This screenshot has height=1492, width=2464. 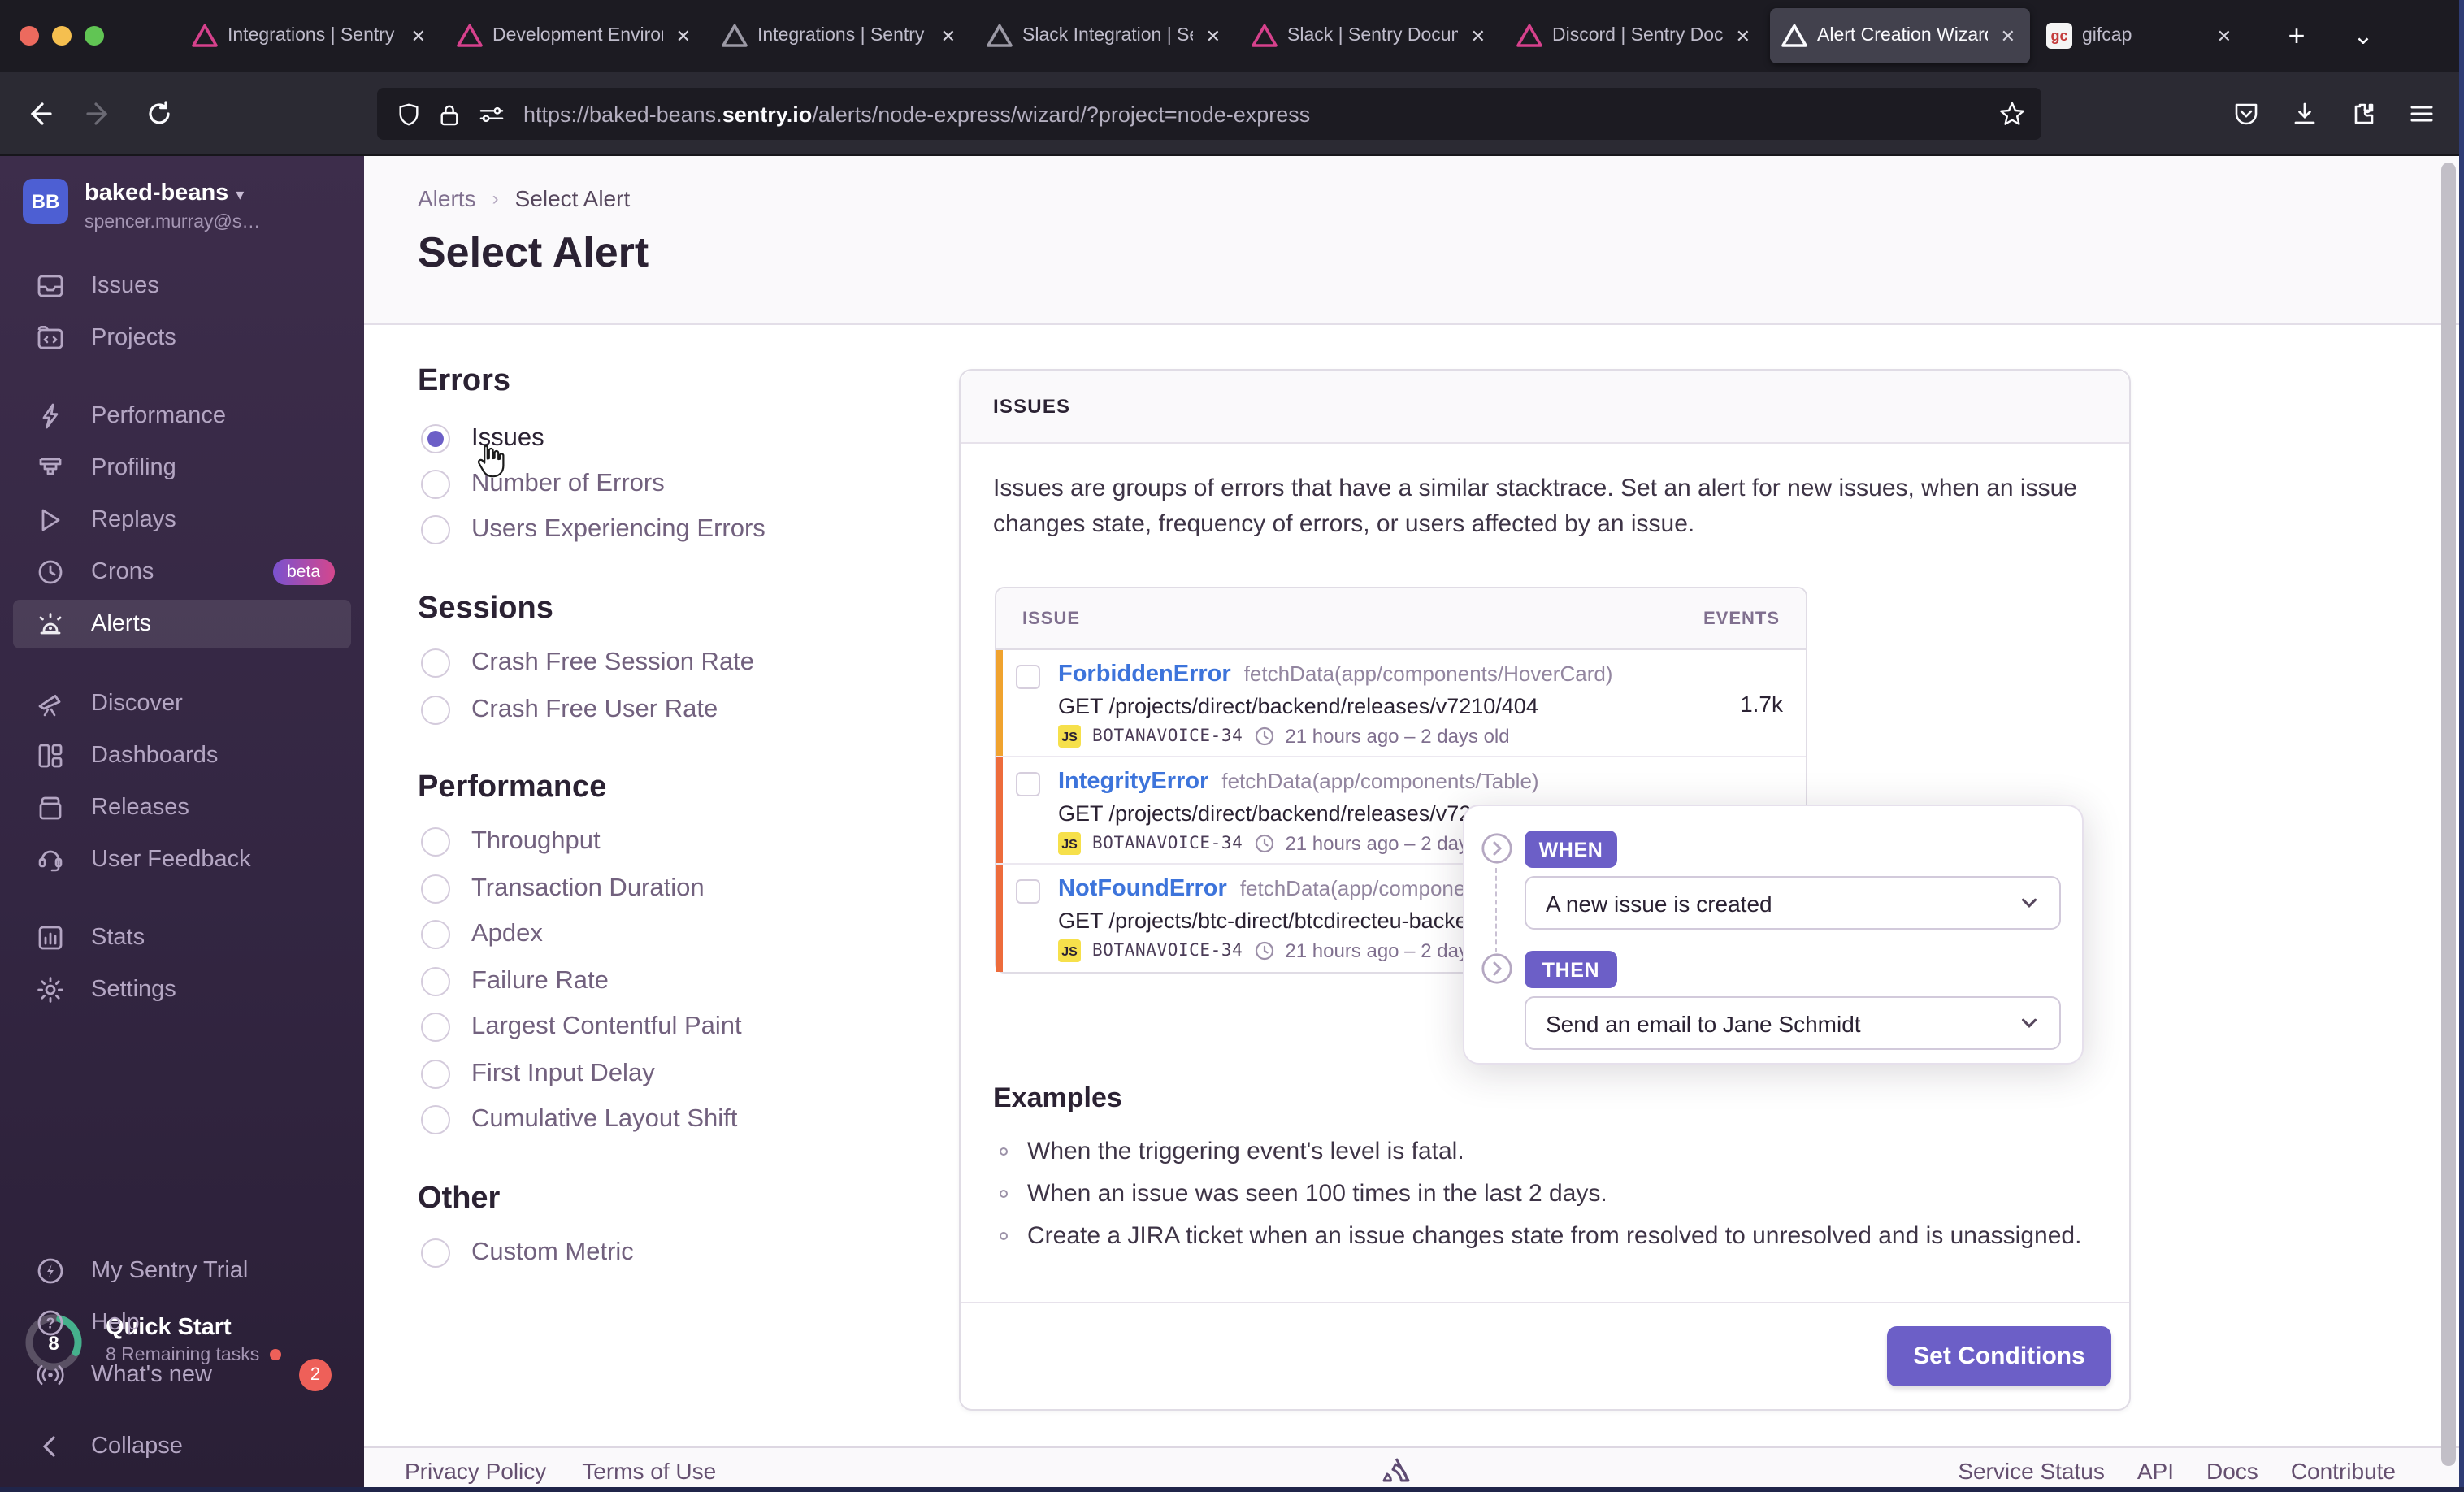 I want to click on tab-integrations-1: Integrations | Sentry ✕, so click(x=310, y=35).